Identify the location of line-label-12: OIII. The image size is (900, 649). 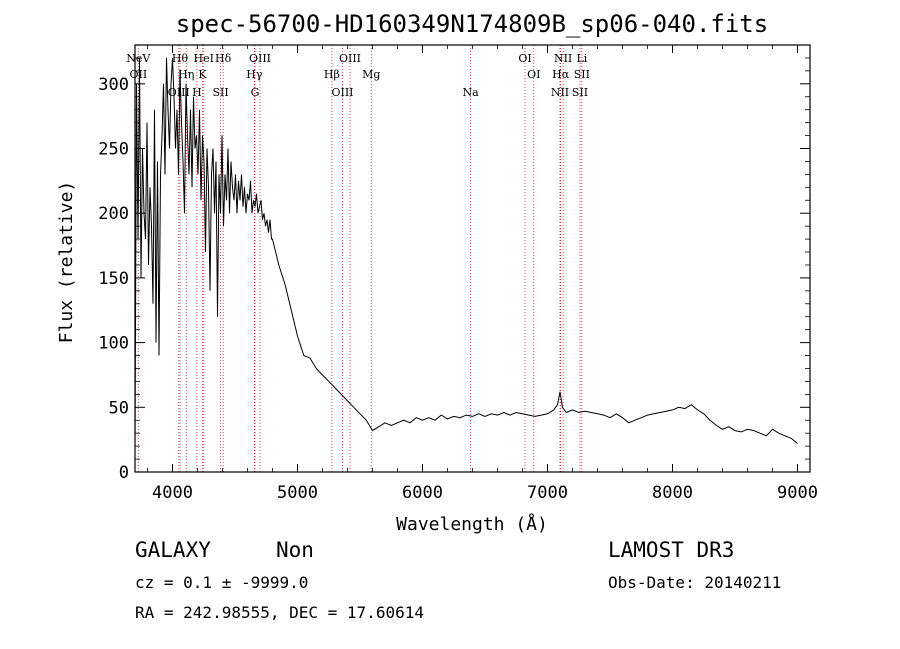
(260, 58).